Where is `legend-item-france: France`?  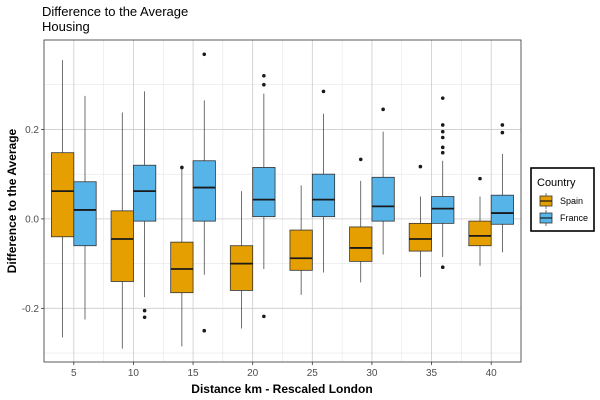 legend-item-france: France is located at coordinates (563, 218).